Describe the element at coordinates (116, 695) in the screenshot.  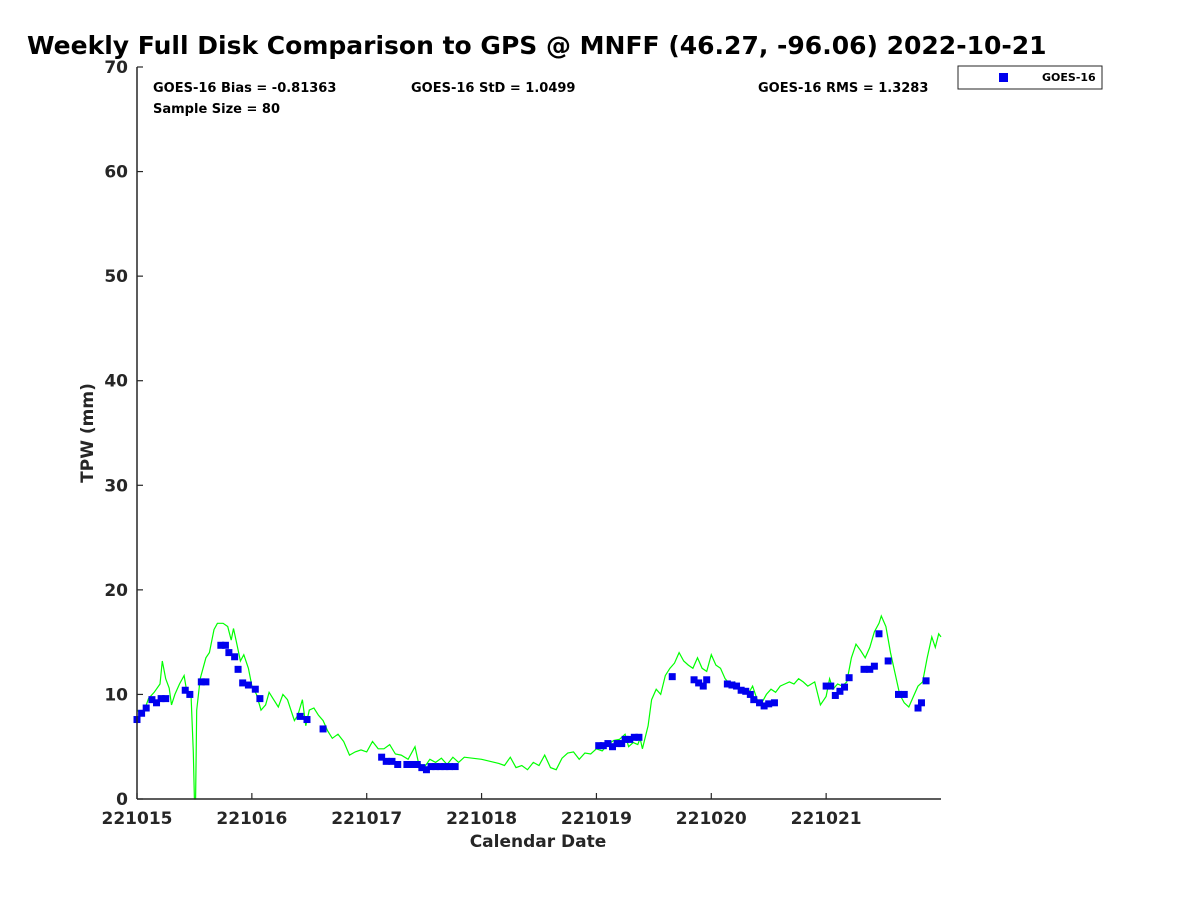
I see `y-tick-label: 10` at that location.